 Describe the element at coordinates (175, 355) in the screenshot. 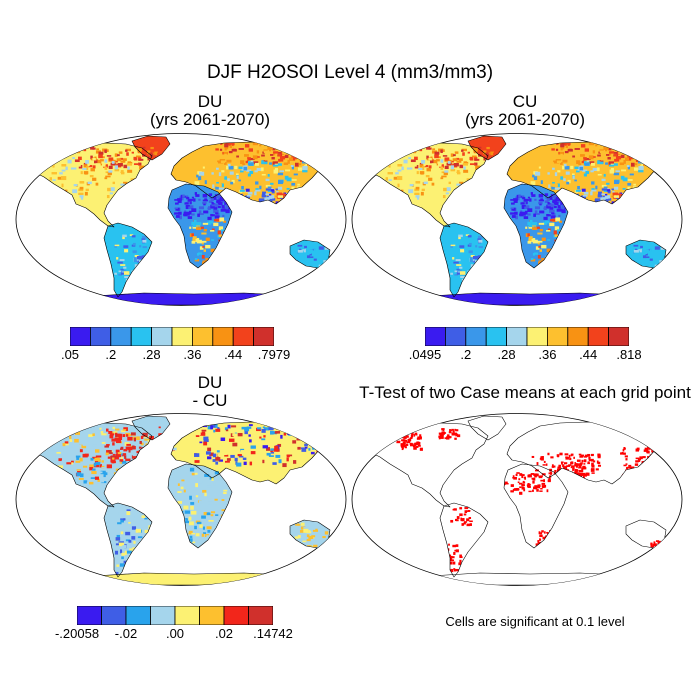

I see `colorbar-du-labels: .05 .2 .28 .36 .44 .7979` at that location.